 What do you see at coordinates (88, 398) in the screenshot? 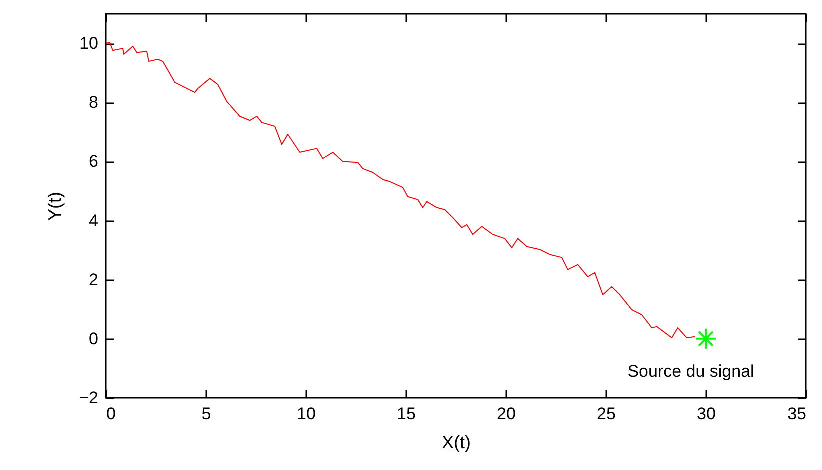
I see `y-tick-label: −2` at bounding box center [88, 398].